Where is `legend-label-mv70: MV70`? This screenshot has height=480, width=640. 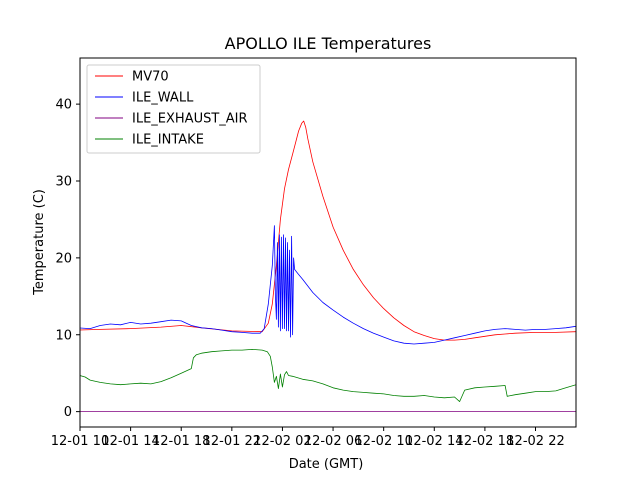
legend-label-mv70: MV70 is located at coordinates (150, 77).